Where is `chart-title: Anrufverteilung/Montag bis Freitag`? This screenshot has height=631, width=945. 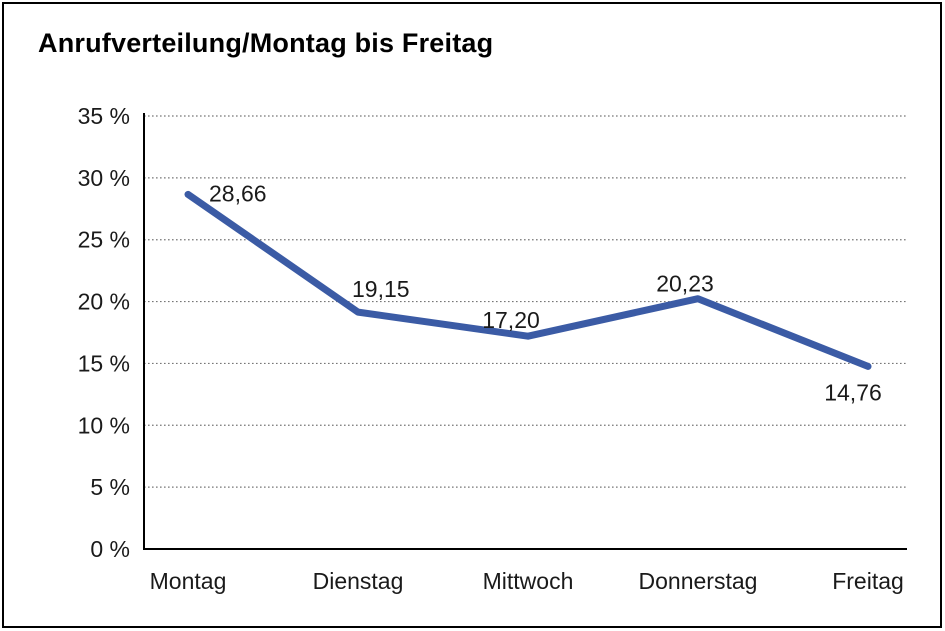 chart-title: Anrufverteilung/Montag bis Freitag is located at coordinates (266, 43).